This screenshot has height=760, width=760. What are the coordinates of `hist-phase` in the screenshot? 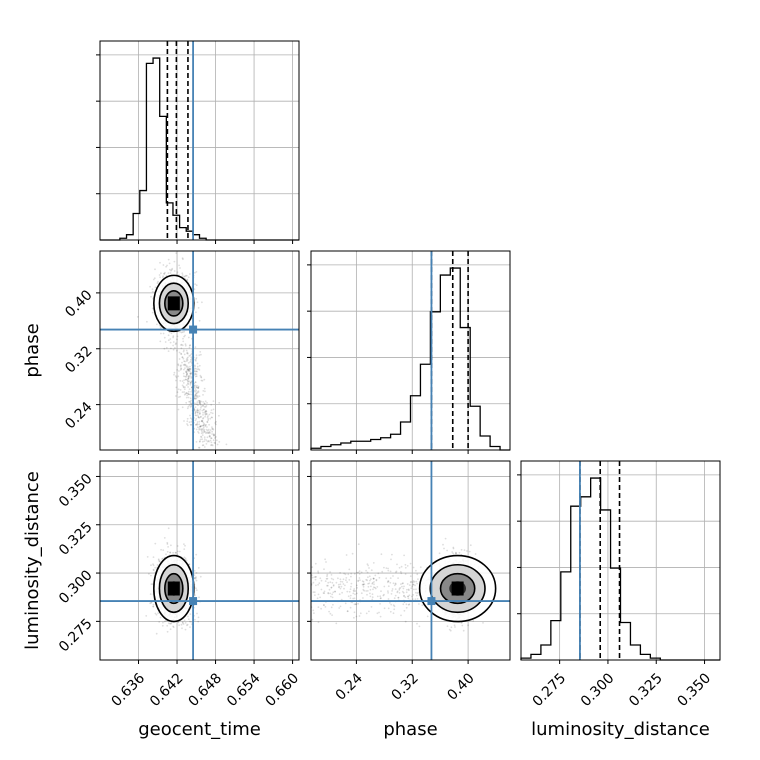 It's located at (410, 359).